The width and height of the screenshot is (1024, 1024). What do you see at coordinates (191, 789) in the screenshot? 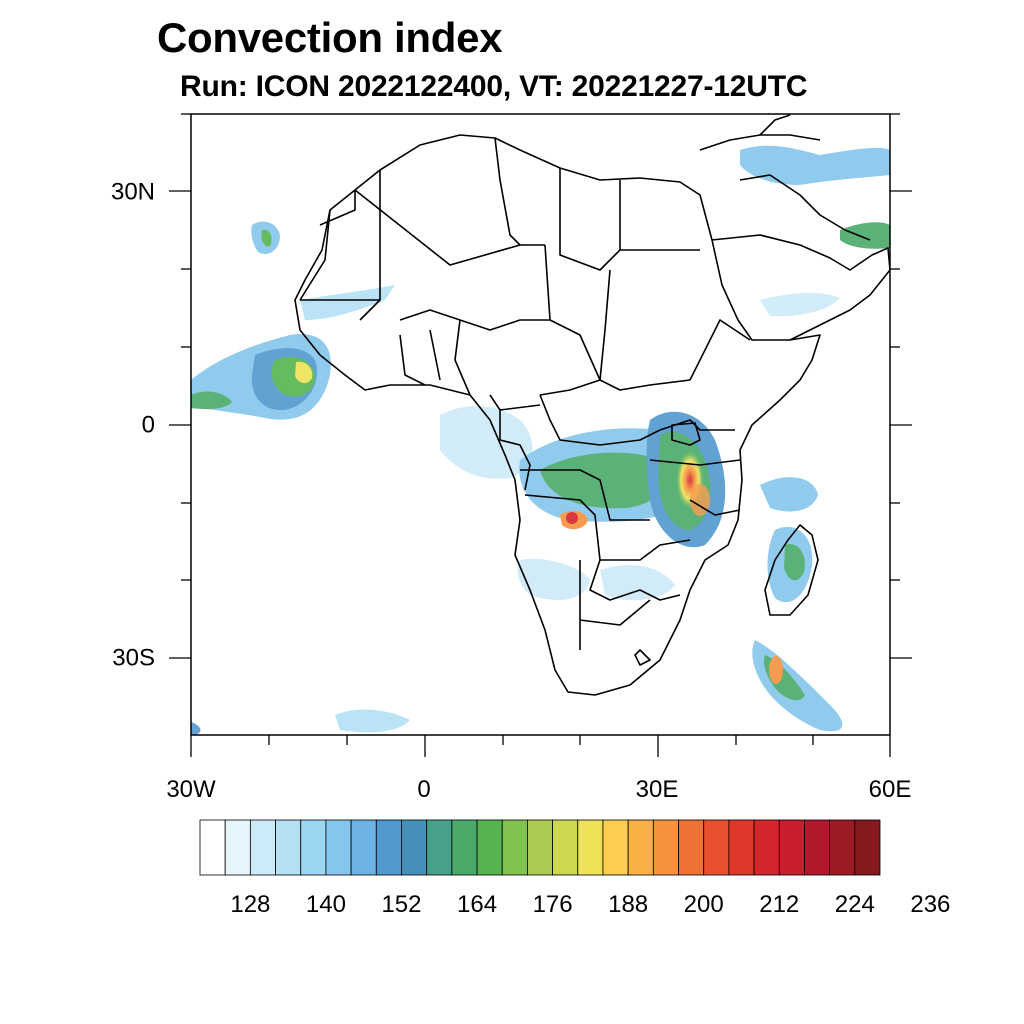
I see `longitude-label: 30W` at bounding box center [191, 789].